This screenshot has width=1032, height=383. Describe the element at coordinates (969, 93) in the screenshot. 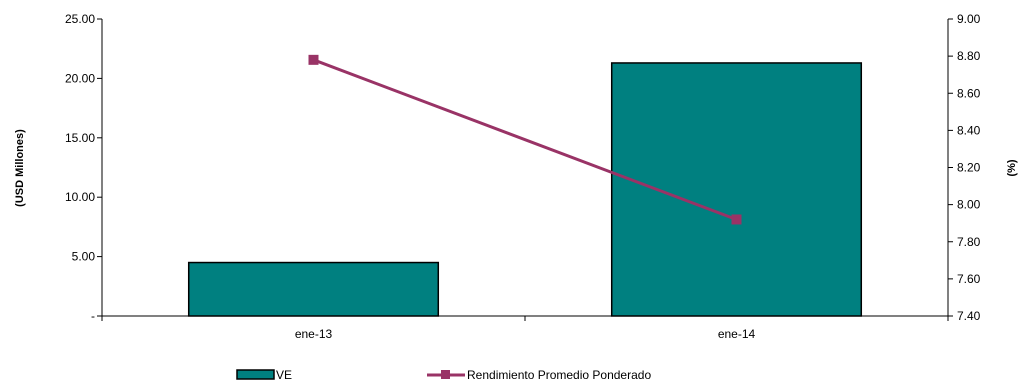

I see `y2-tick-label: 8.60` at that location.